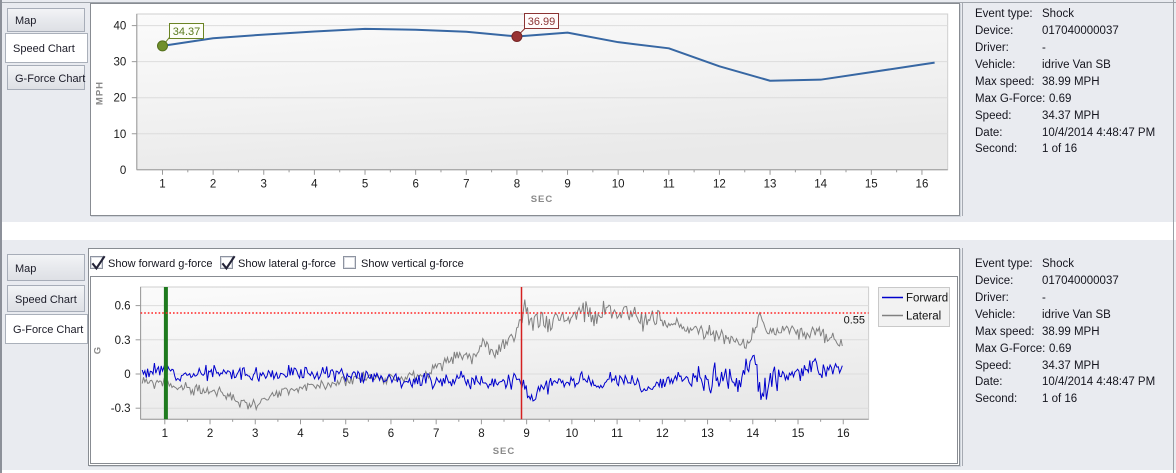 Image resolution: width=1176 pixels, height=473 pixels. What do you see at coordinates (854, 321) in the screenshot?
I see `svg-text: 0.55` at bounding box center [854, 321].